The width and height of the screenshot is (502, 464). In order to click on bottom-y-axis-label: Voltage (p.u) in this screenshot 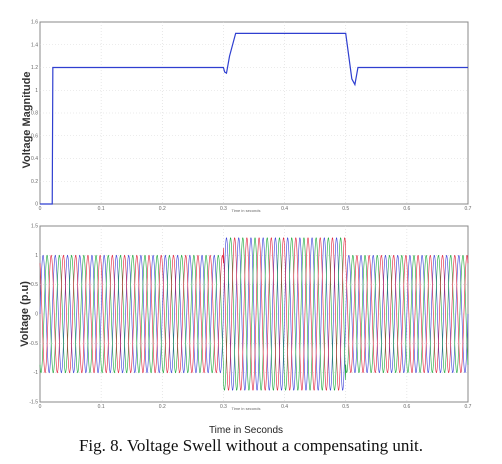, I will do `click(25, 314)`.